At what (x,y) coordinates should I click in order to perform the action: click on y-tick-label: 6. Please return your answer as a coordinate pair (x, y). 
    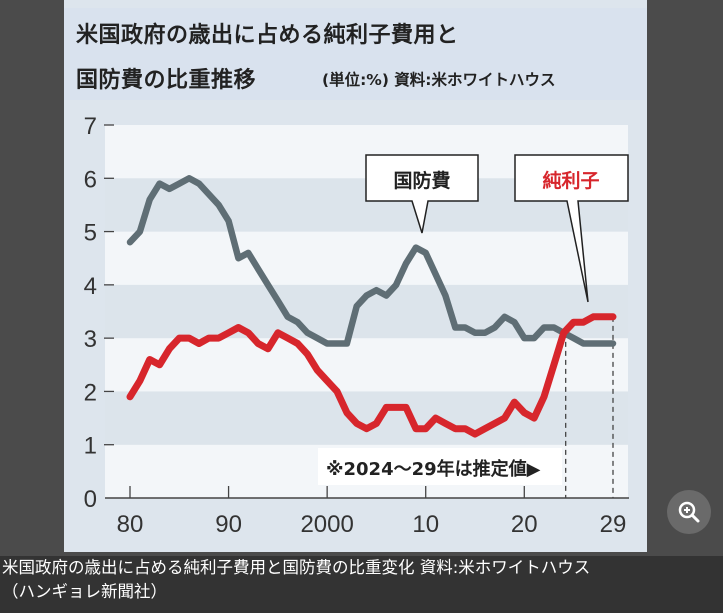
    Looking at the image, I should click on (90, 179).